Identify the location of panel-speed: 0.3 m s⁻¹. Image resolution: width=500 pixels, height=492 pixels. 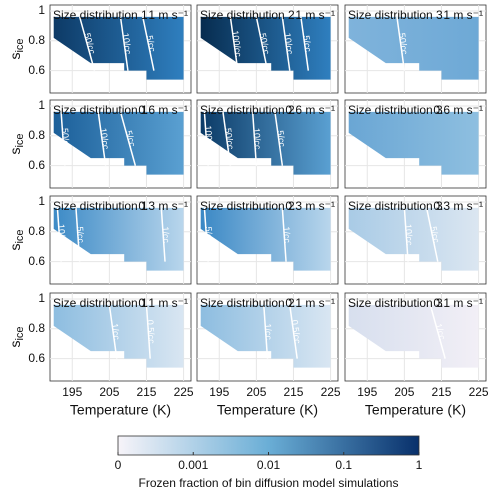
(310, 206).